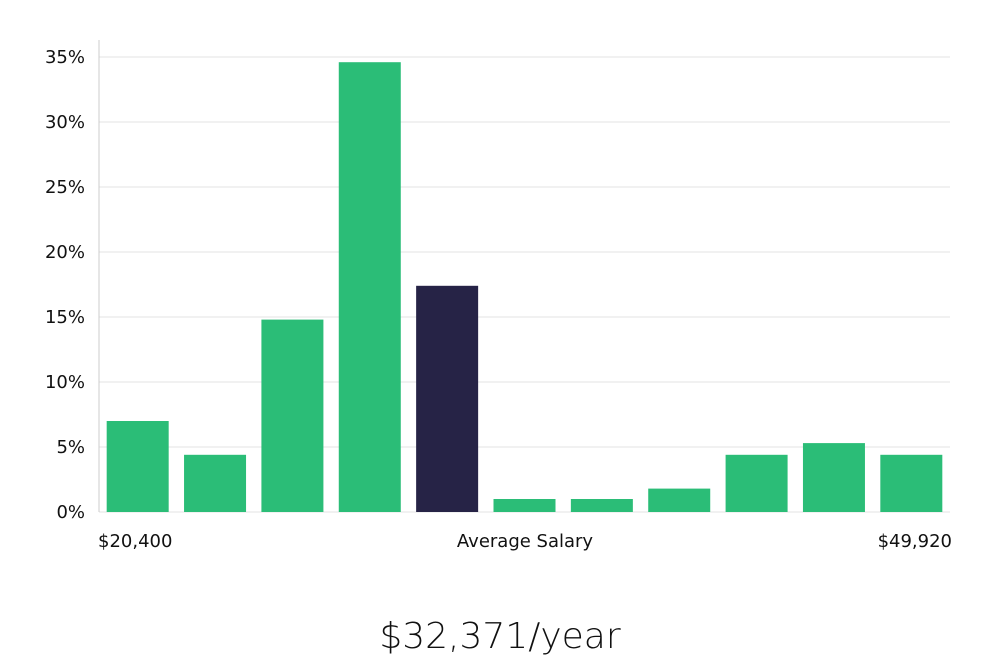  Describe the element at coordinates (65, 57) in the screenshot. I see `y-tick-label: 35%` at that location.